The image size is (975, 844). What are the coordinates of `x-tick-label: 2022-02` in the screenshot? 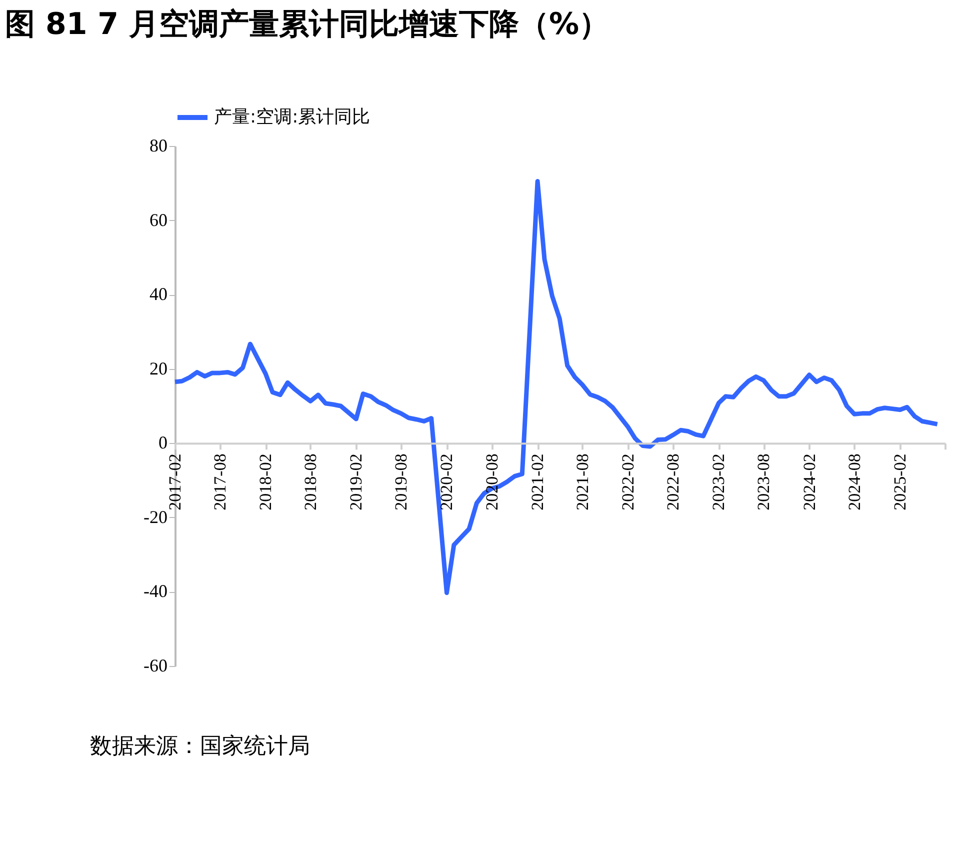 It's located at (628, 482).